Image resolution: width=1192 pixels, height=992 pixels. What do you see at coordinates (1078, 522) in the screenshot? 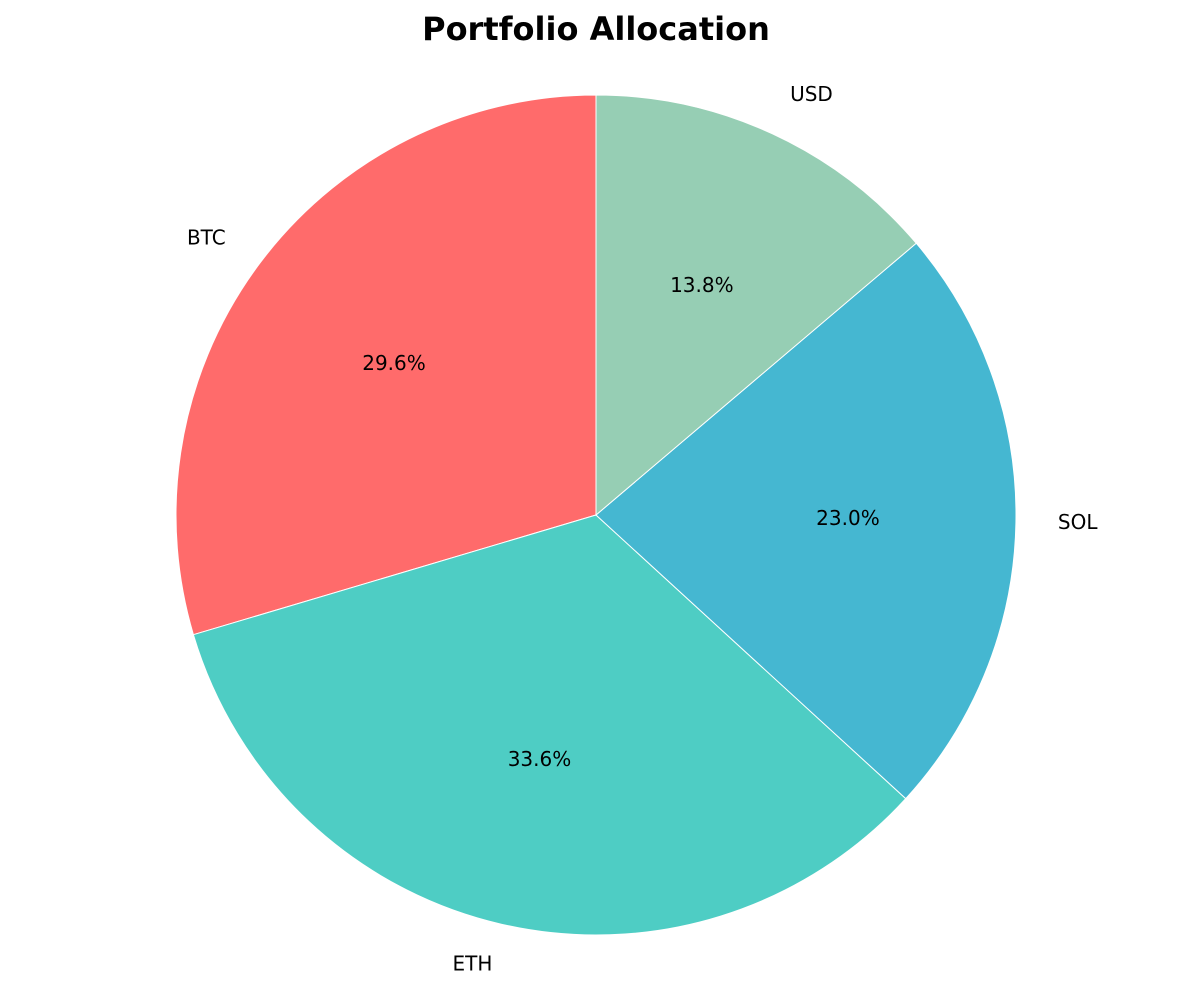
I see `slice-label-sol: SOL` at bounding box center [1078, 522].